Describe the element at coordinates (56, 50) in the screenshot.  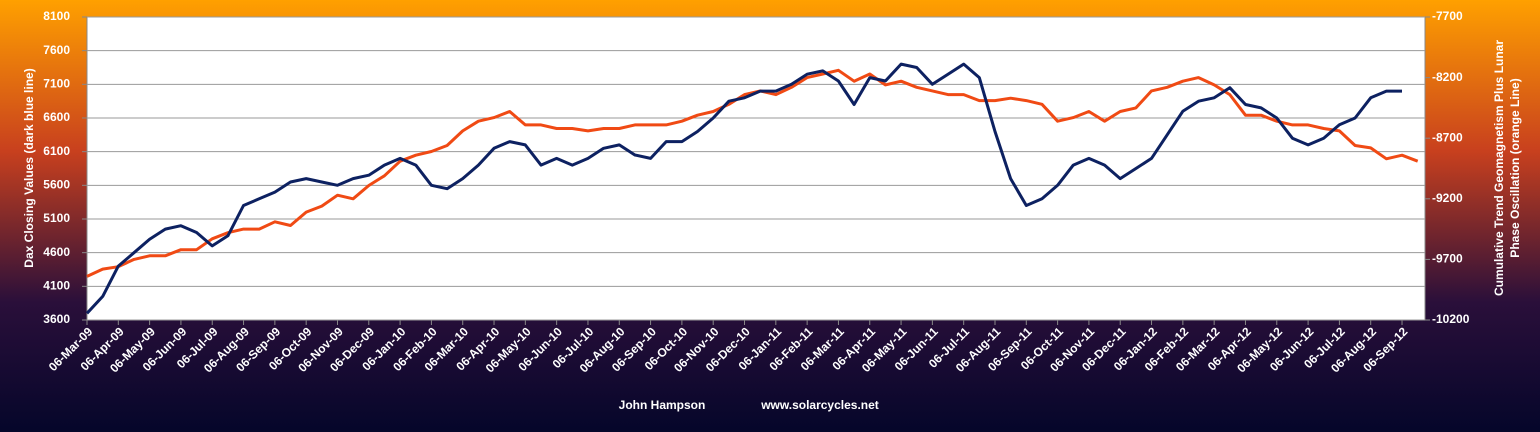
I see `y-tick-label: 7600` at that location.